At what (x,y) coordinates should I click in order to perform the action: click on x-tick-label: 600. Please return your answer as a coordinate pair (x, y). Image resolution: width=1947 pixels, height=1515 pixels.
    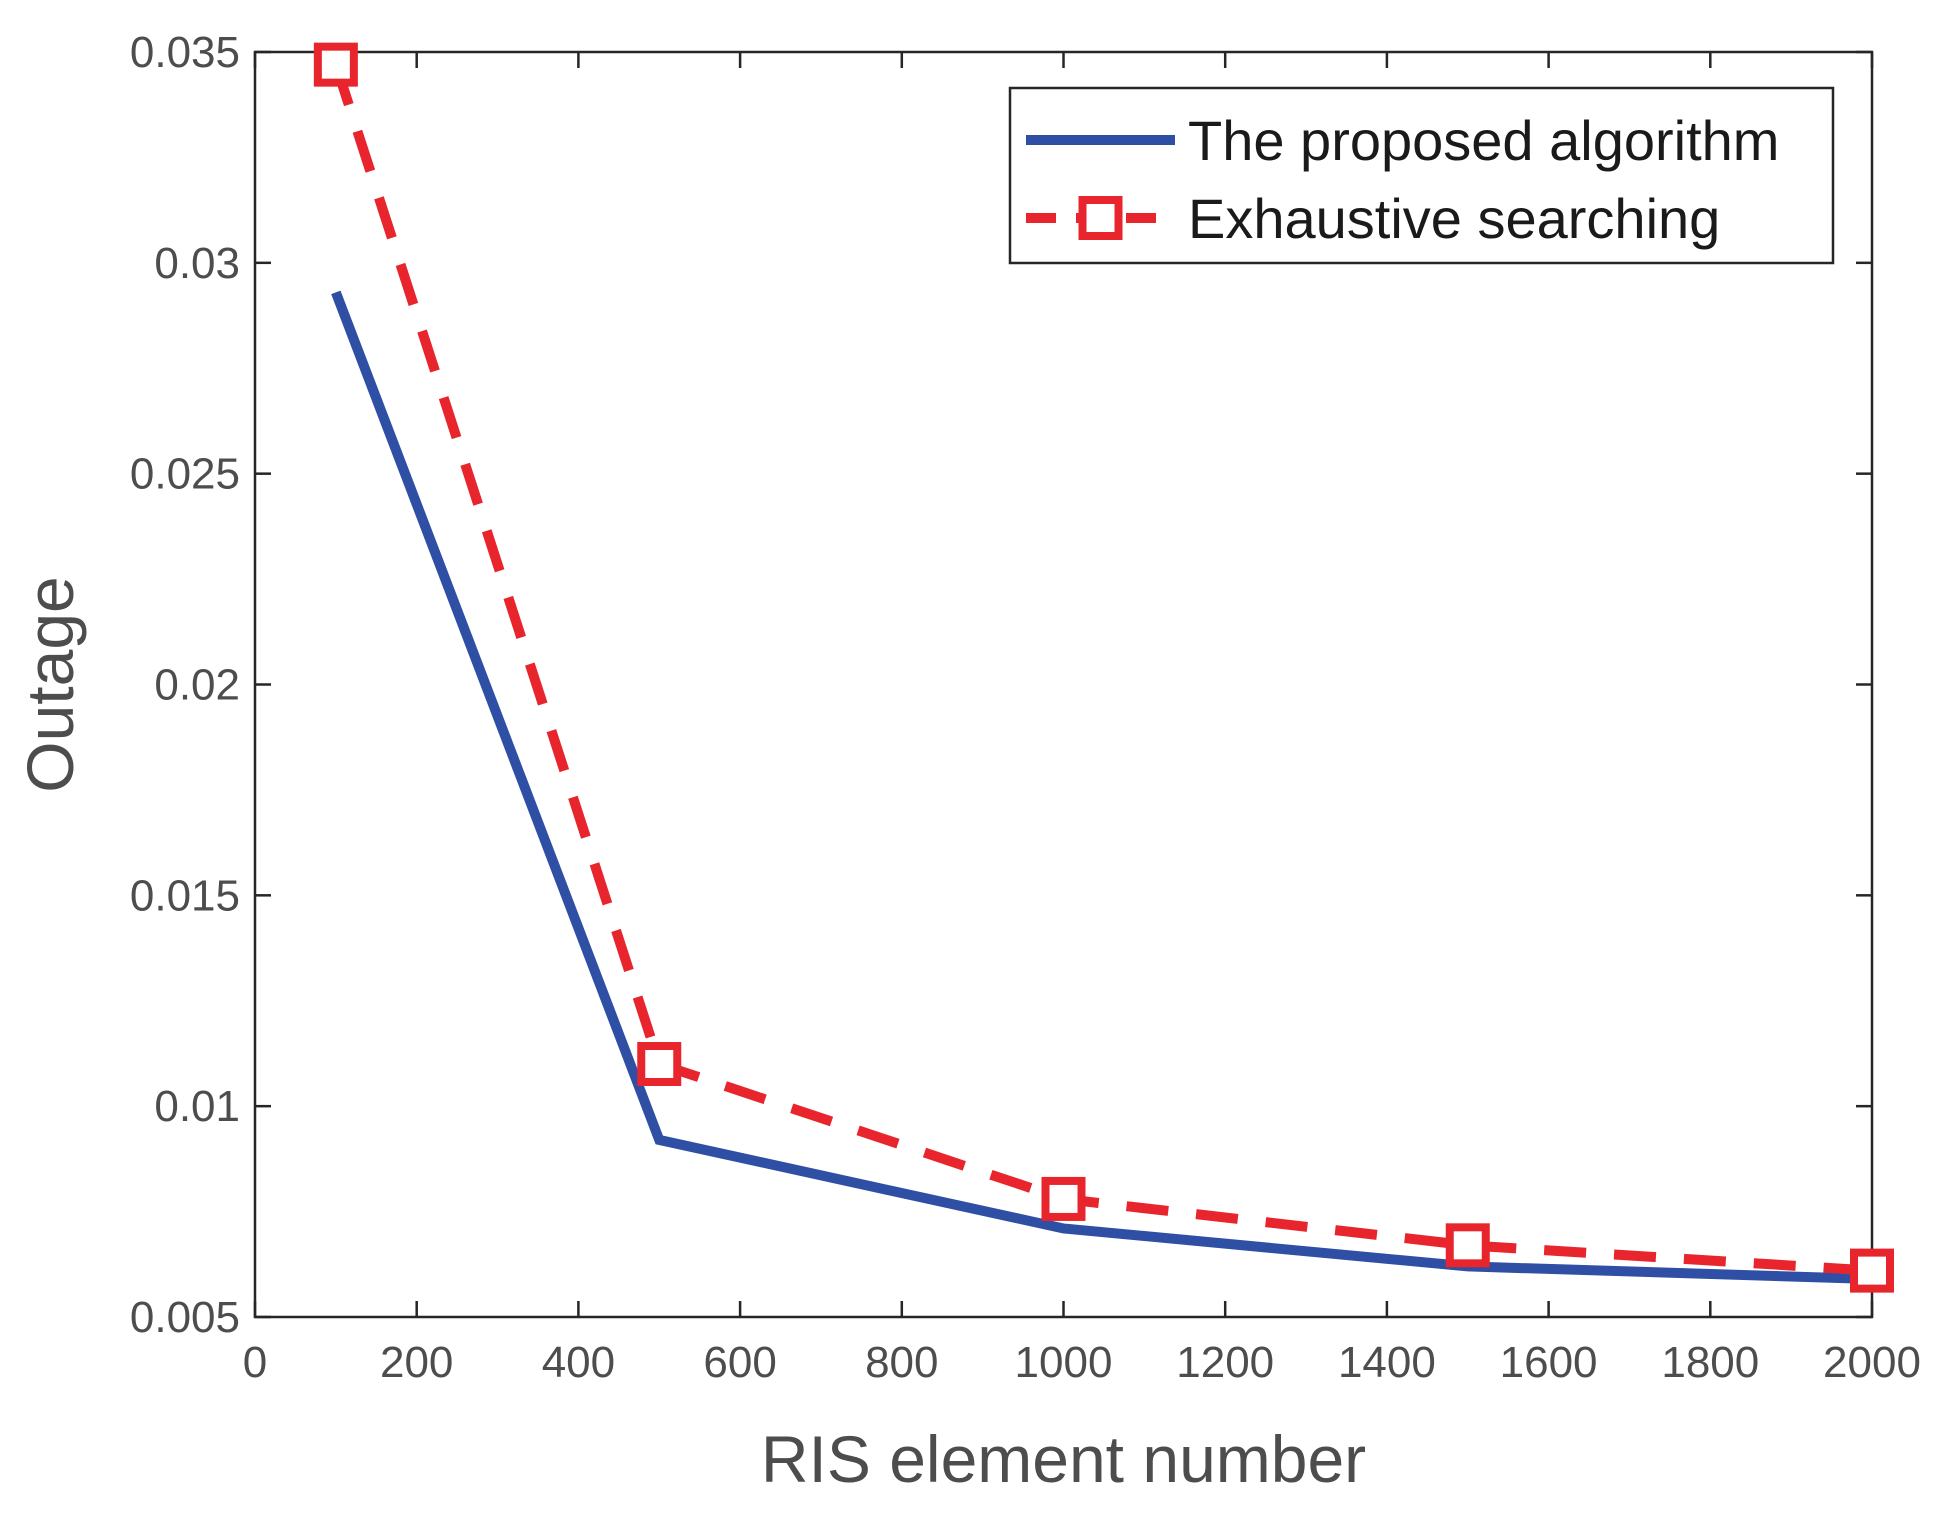
    Looking at the image, I should click on (739, 1362).